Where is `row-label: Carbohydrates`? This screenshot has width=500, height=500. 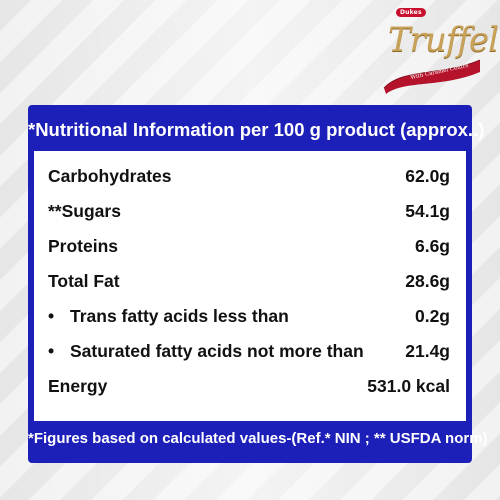
row-label: Carbohydrates is located at coordinates (110, 175).